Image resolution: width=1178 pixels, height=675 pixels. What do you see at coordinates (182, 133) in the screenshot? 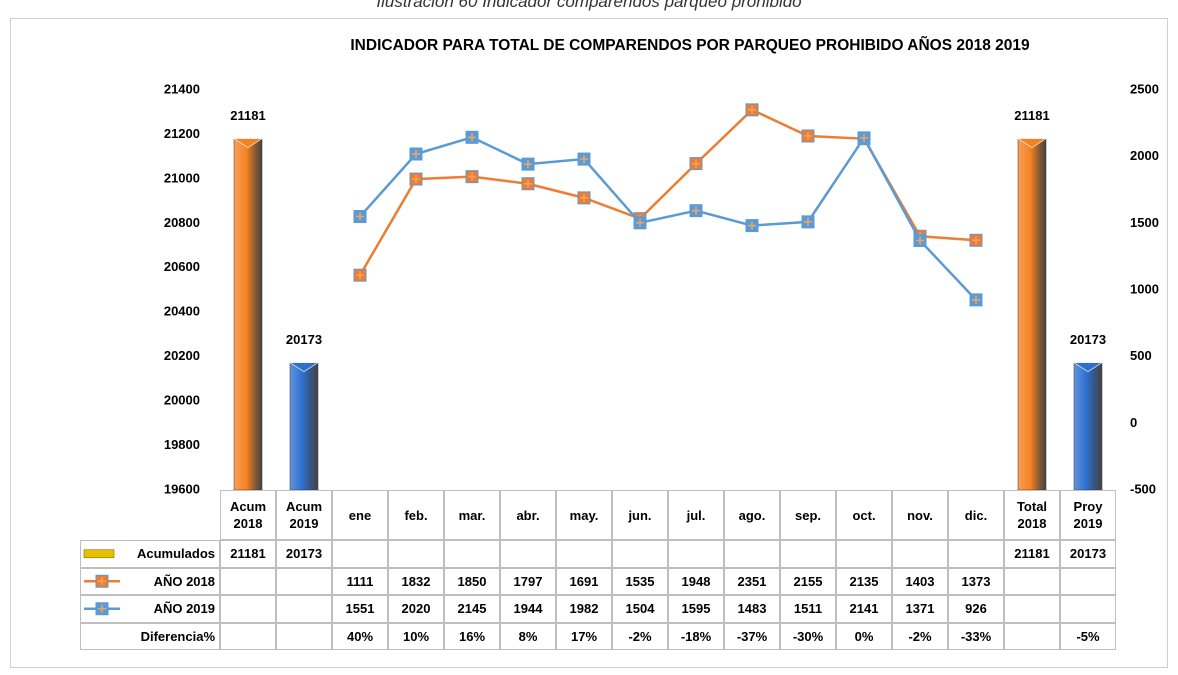
I see `y-tick-label: 21200` at bounding box center [182, 133].